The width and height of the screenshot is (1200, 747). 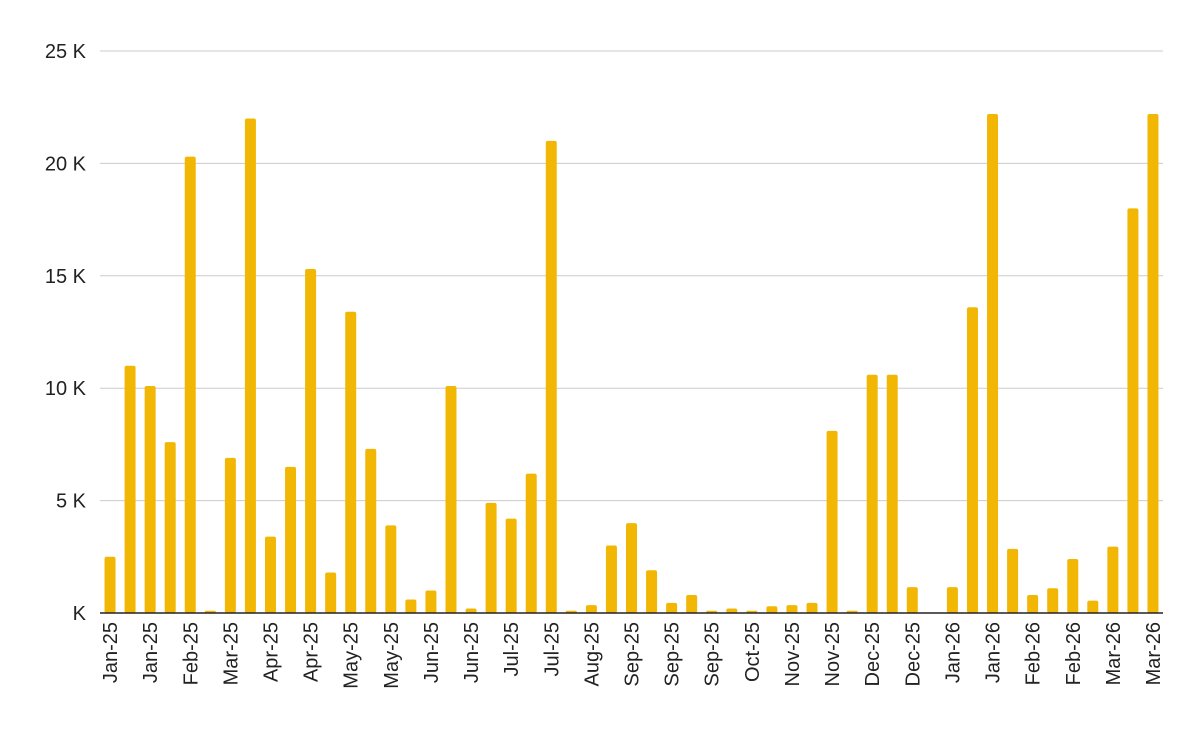 I want to click on y-tick-label: K, so click(x=80, y=614).